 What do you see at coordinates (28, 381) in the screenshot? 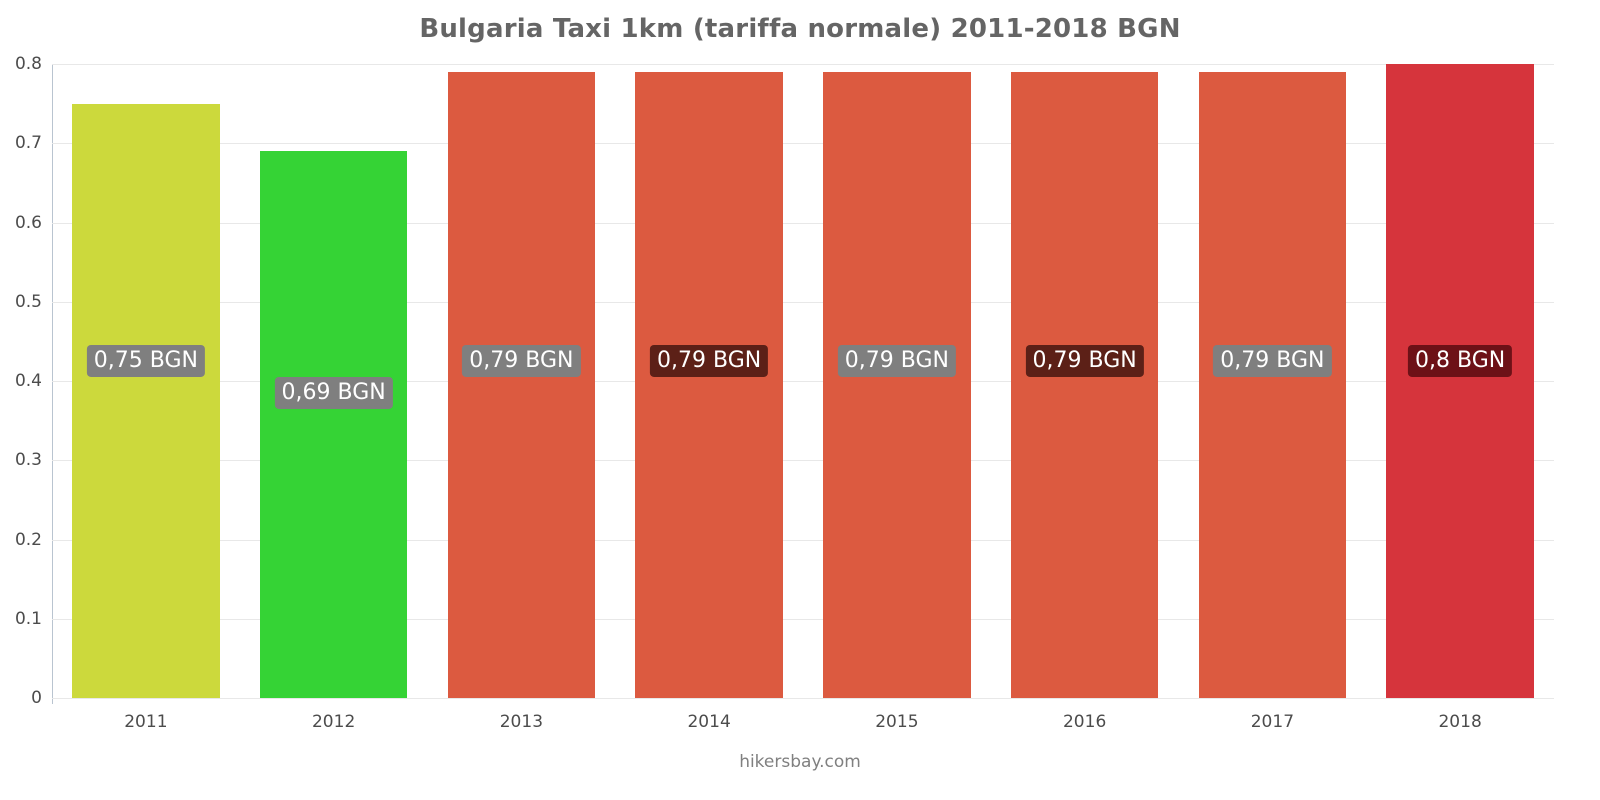
I see `y-axis-label: 0.4` at bounding box center [28, 381].